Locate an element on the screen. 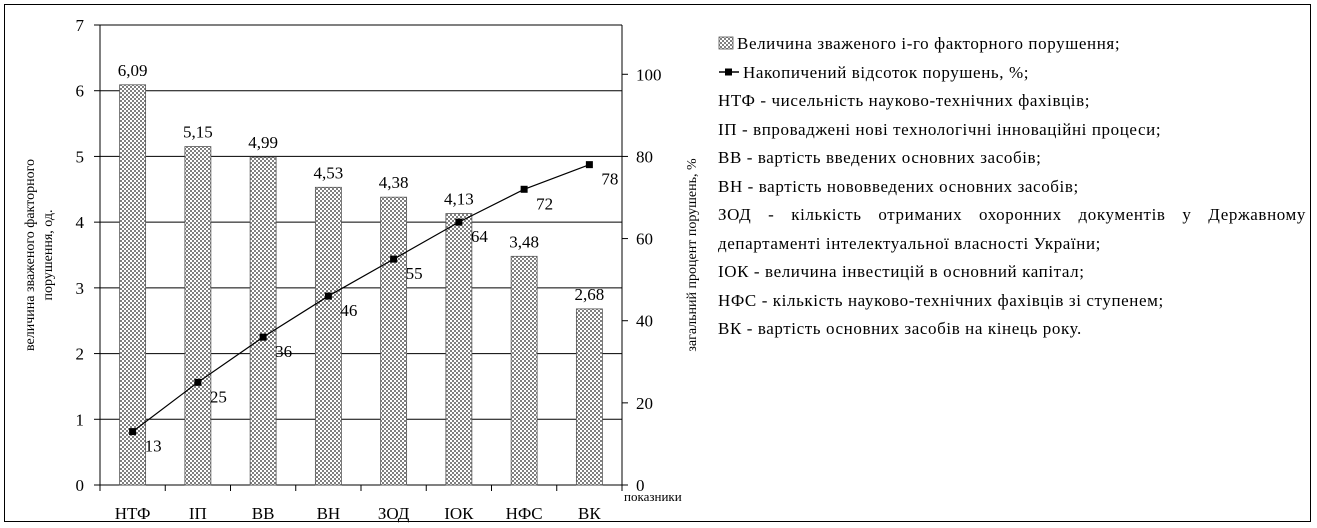 Image resolution: width=1317 pixels, height=528 pixels. bar-value-label: 5,15 is located at coordinates (198, 132).